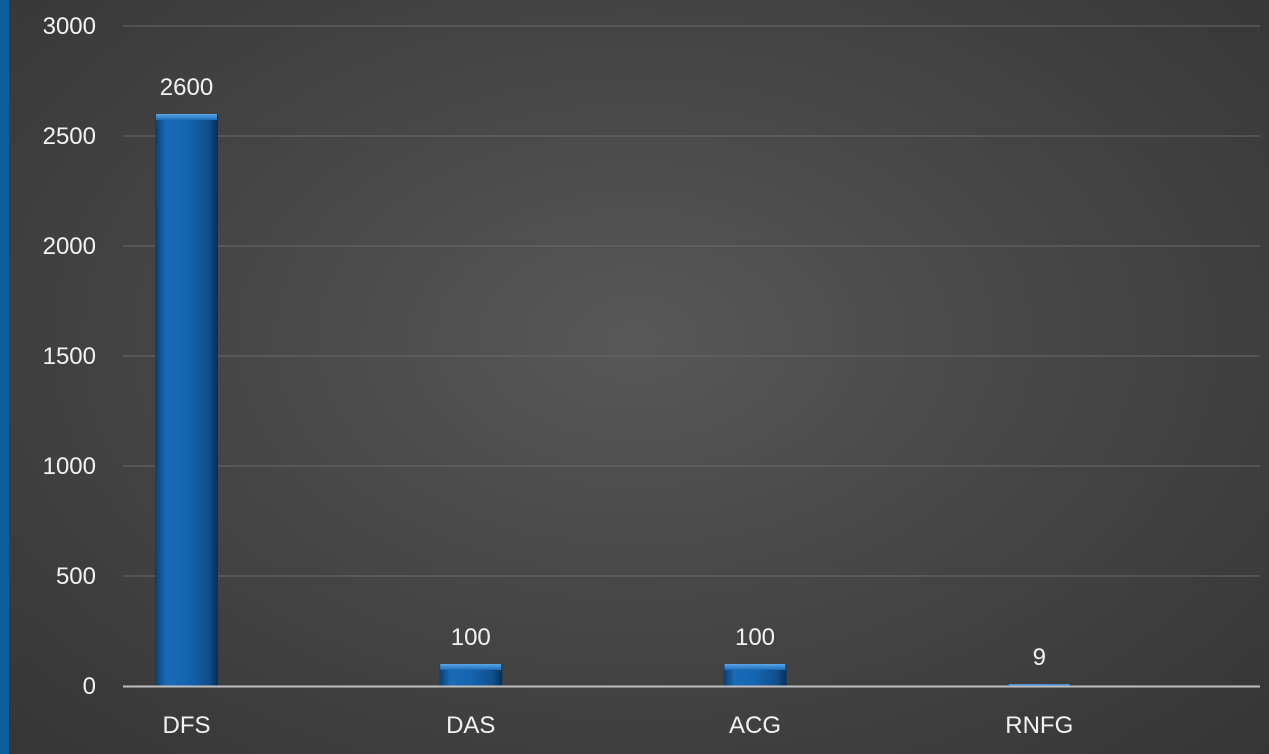  What do you see at coordinates (69, 26) in the screenshot?
I see `y-tick-label: 3000` at bounding box center [69, 26].